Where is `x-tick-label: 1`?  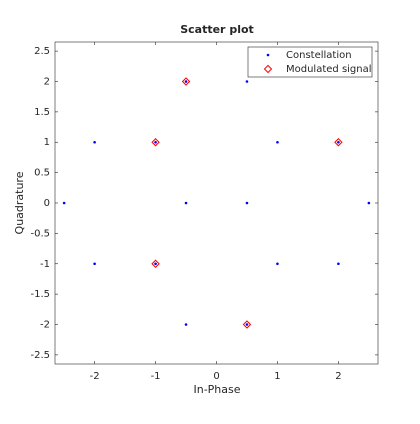 x-tick-label: 1 is located at coordinates (277, 376).